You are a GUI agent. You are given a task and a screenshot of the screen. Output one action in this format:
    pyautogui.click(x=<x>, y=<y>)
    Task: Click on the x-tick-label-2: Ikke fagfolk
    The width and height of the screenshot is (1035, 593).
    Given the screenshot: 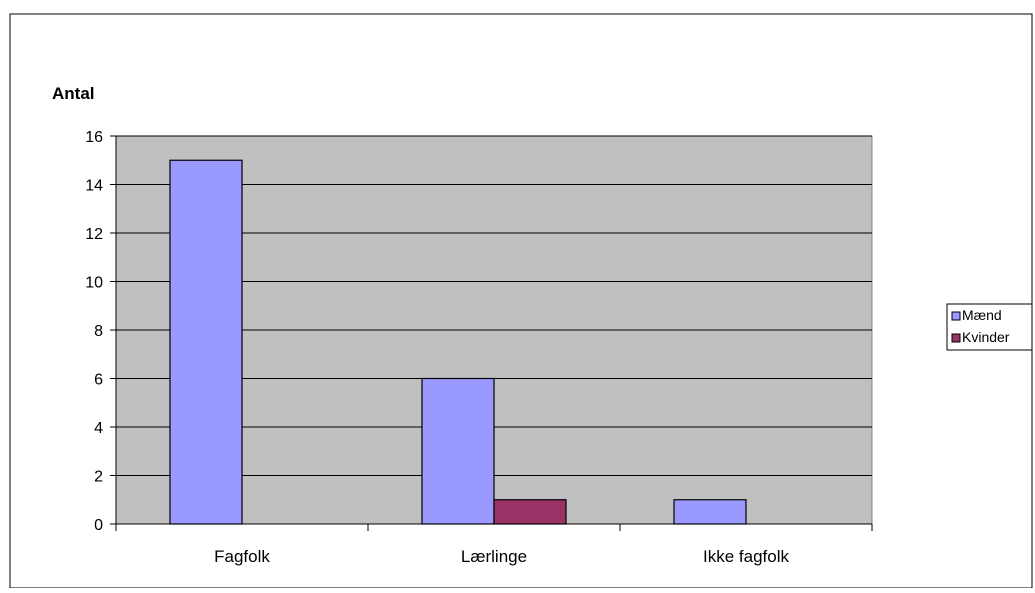 What is the action you would take?
    pyautogui.click(x=746, y=556)
    